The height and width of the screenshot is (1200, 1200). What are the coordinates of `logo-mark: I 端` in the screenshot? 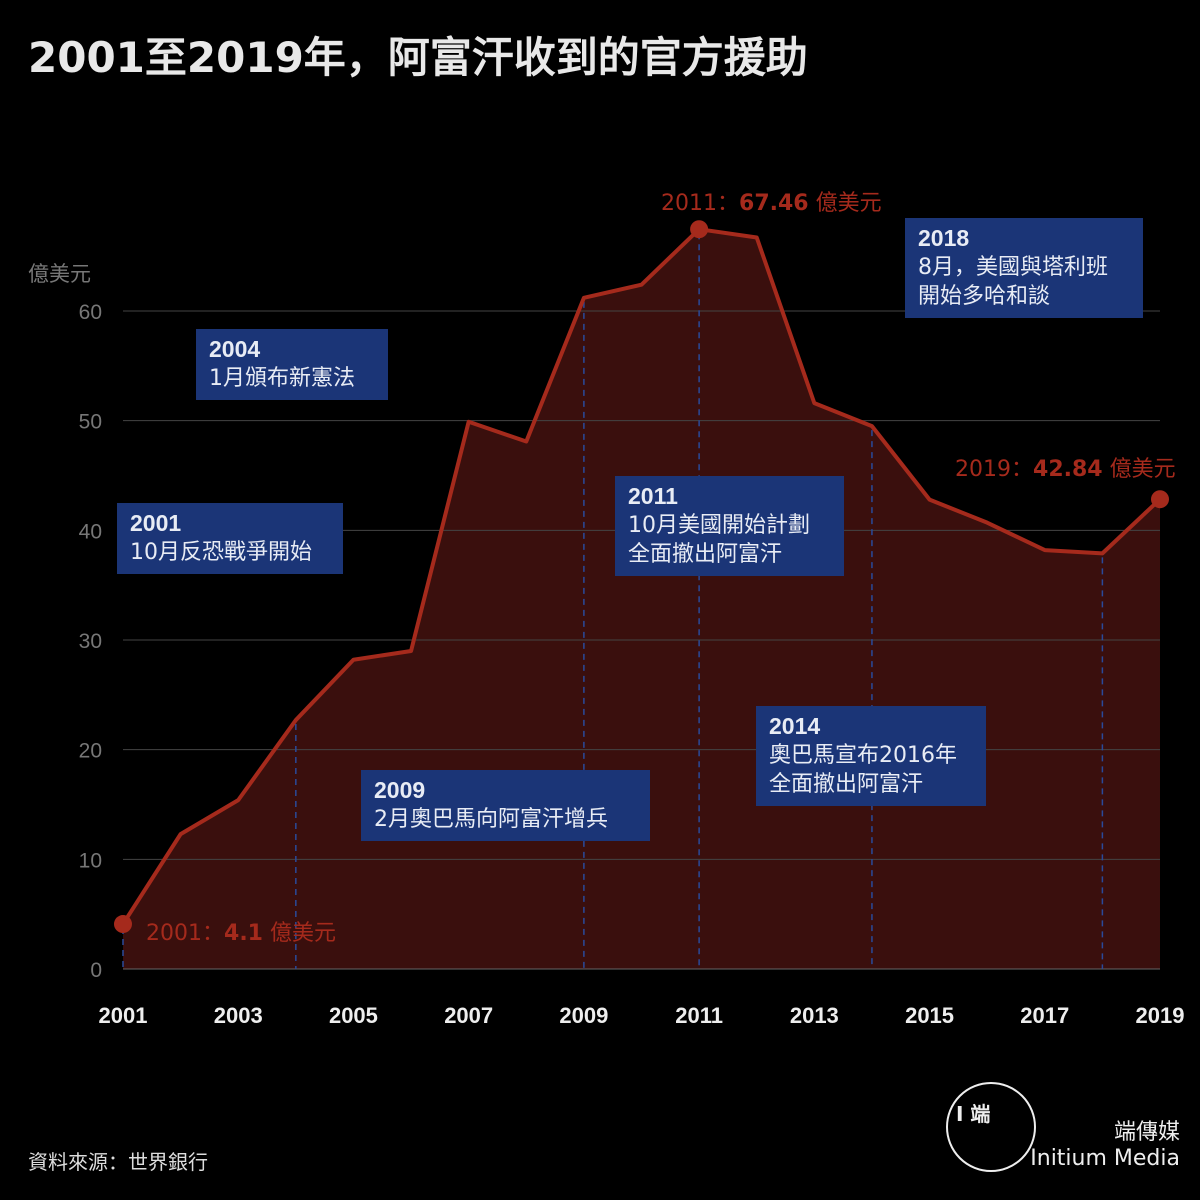 It's located at (973, 1114).